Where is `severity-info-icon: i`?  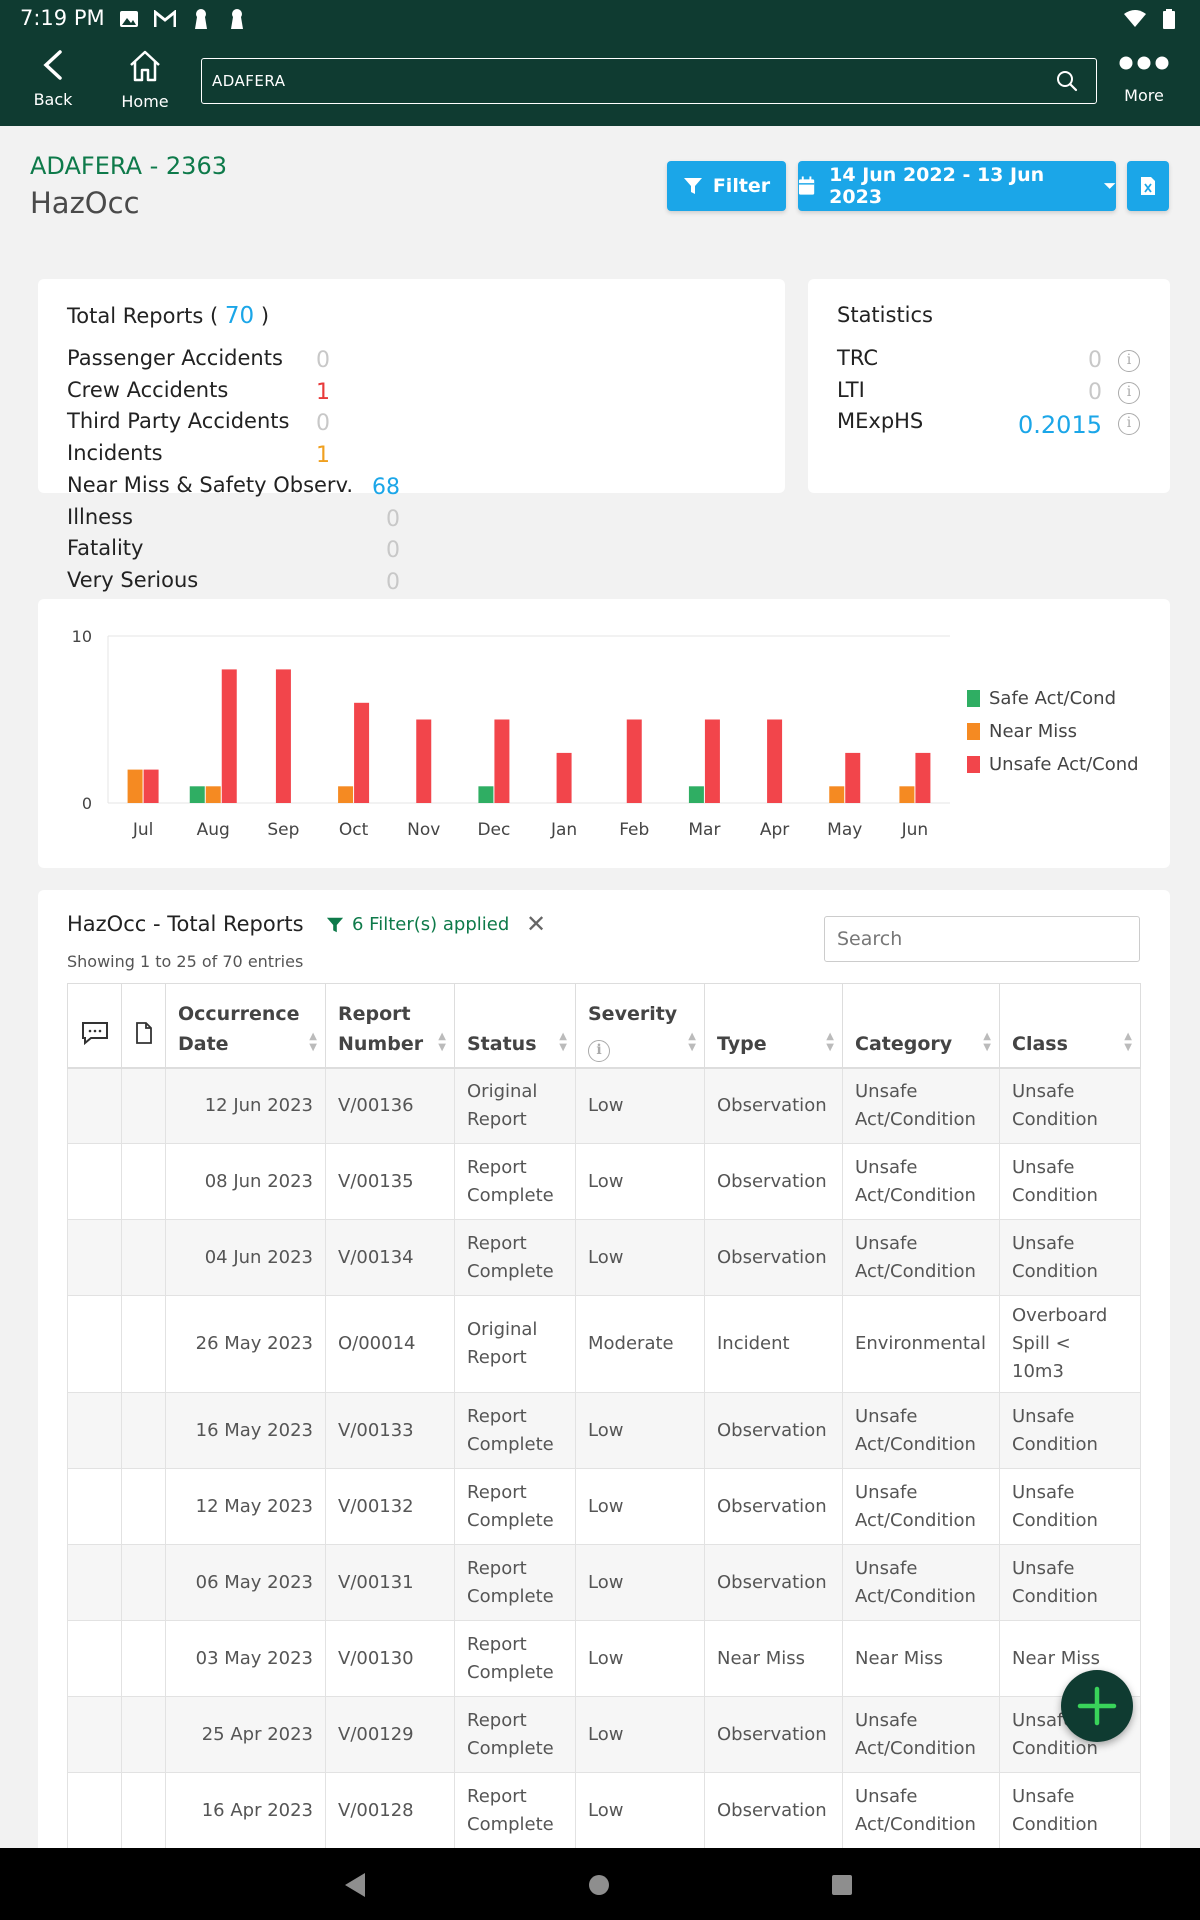
severity-info-icon: i is located at coordinates (599, 1050).